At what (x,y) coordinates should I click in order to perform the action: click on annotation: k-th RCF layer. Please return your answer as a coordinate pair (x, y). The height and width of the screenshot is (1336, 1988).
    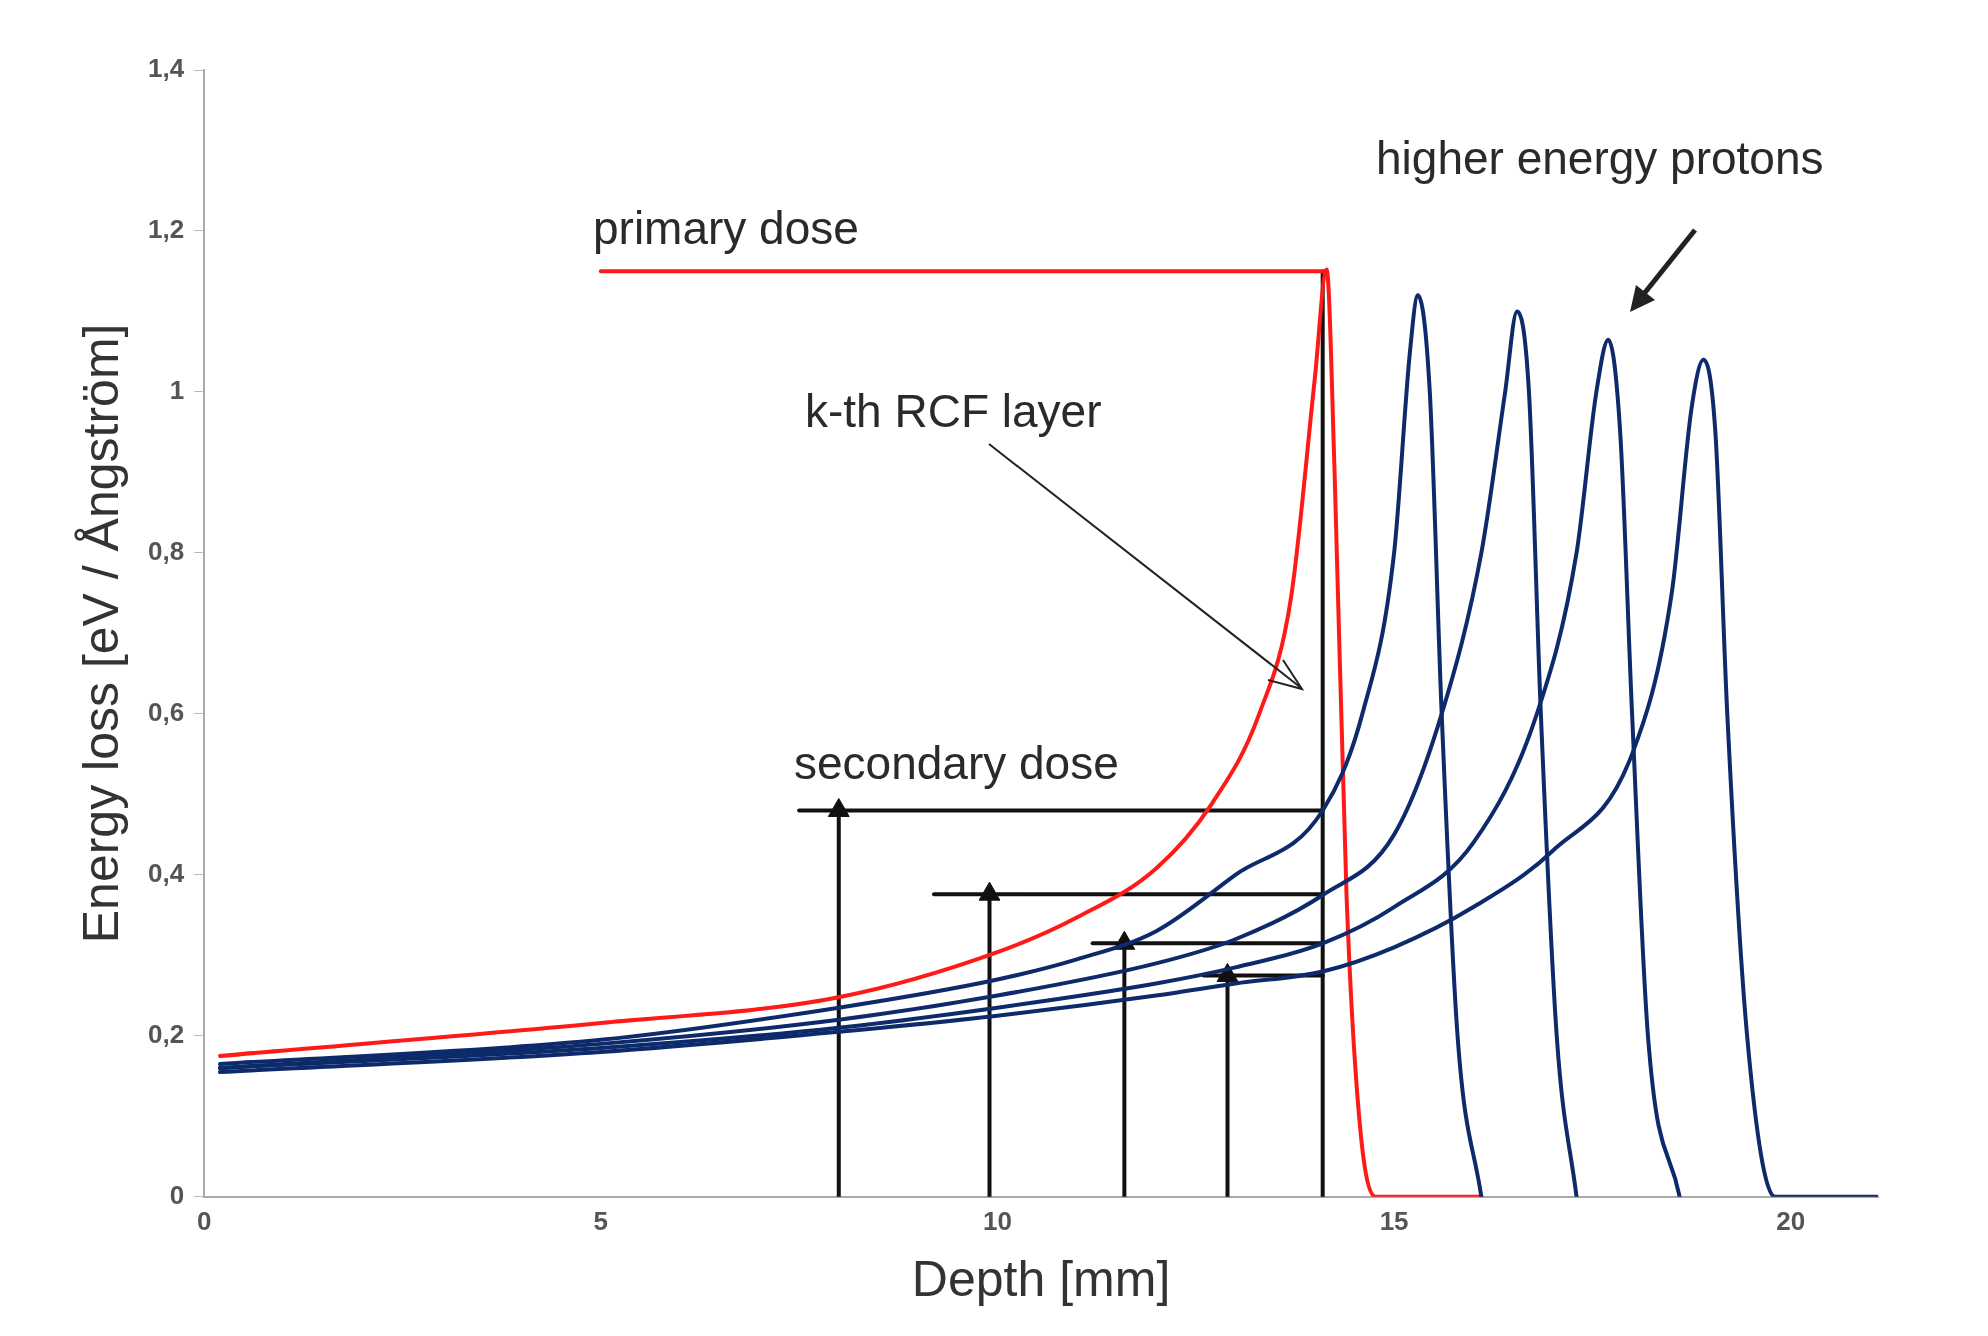
    Looking at the image, I should click on (953, 410).